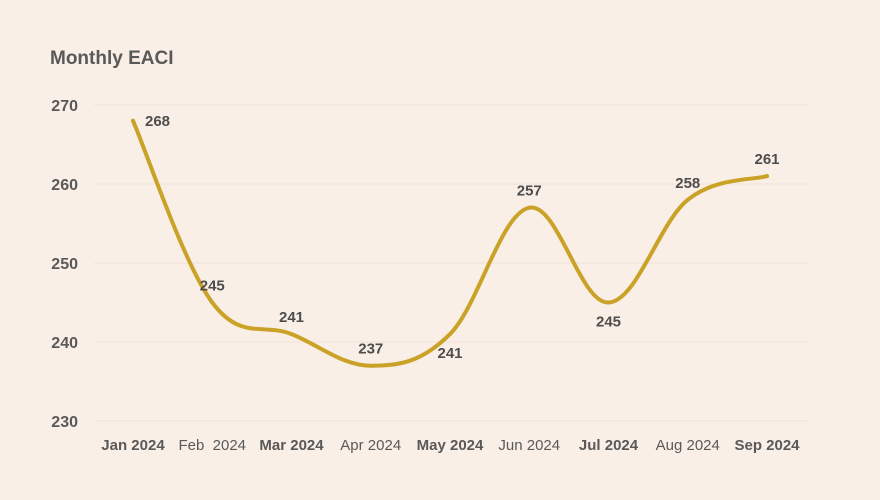 This screenshot has height=500, width=880. I want to click on data-label: 261, so click(766, 159).